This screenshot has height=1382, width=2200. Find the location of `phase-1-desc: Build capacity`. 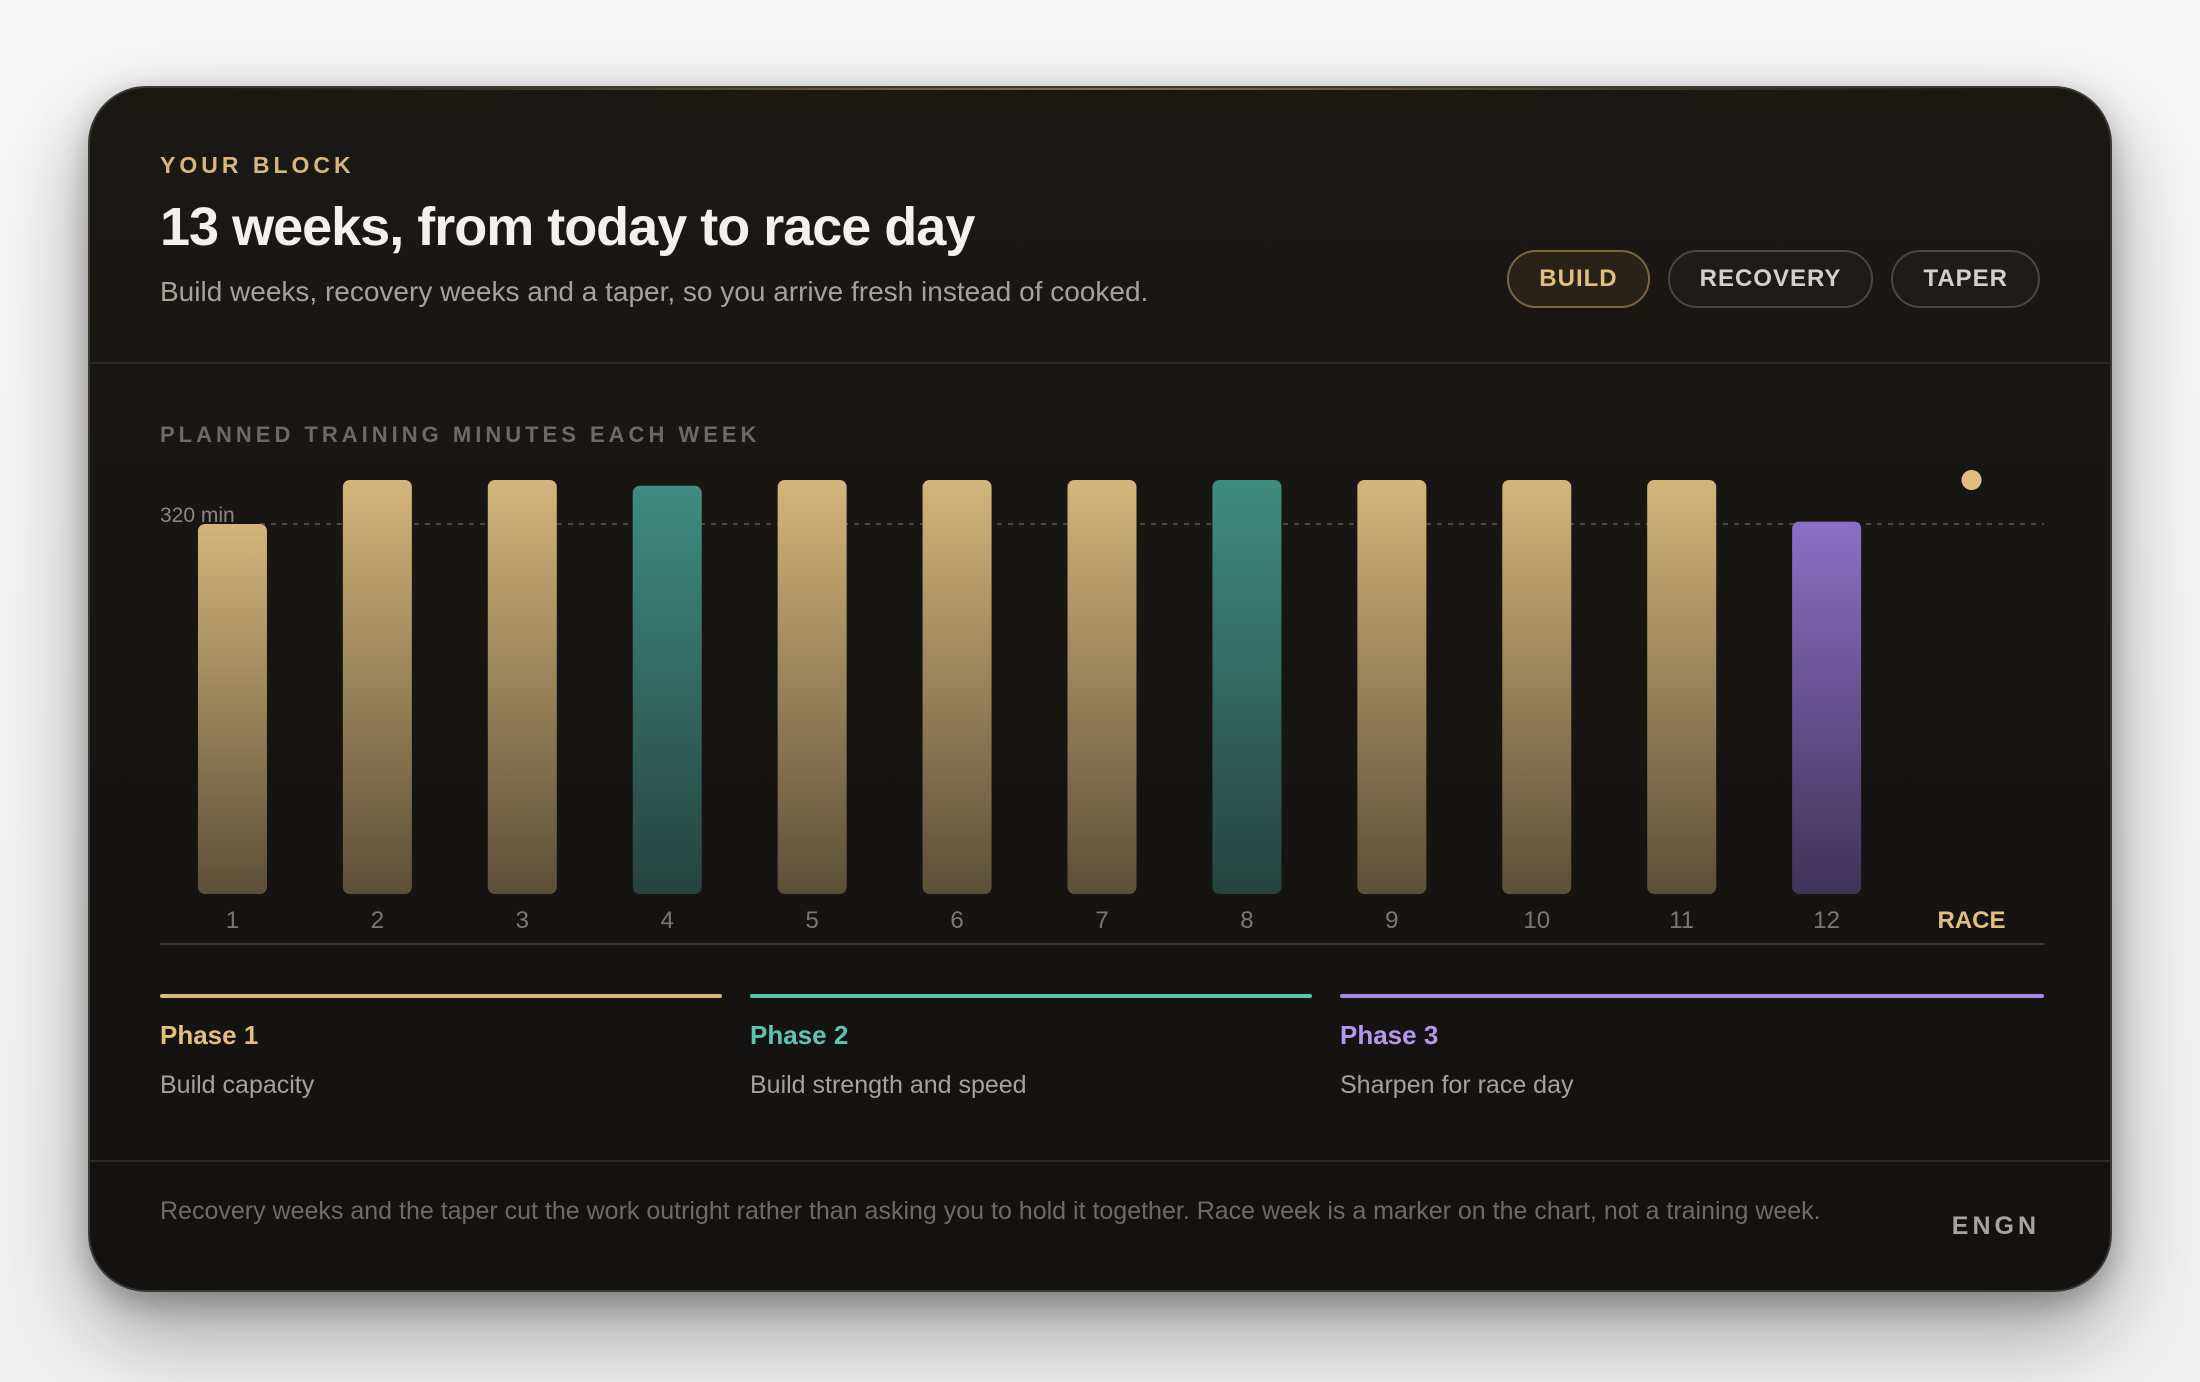

phase-1-desc: Build capacity is located at coordinates (237, 1085).